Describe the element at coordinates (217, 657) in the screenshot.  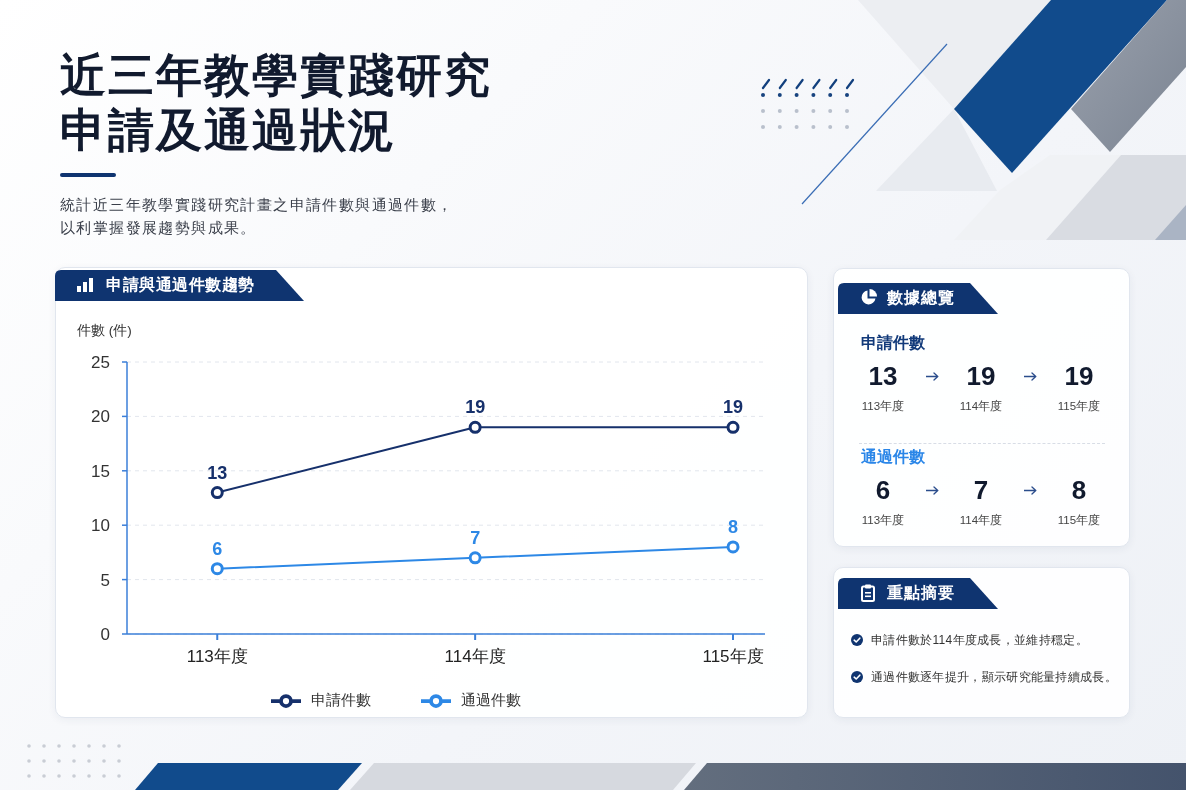
I see `x-tick-label: 113年度` at that location.